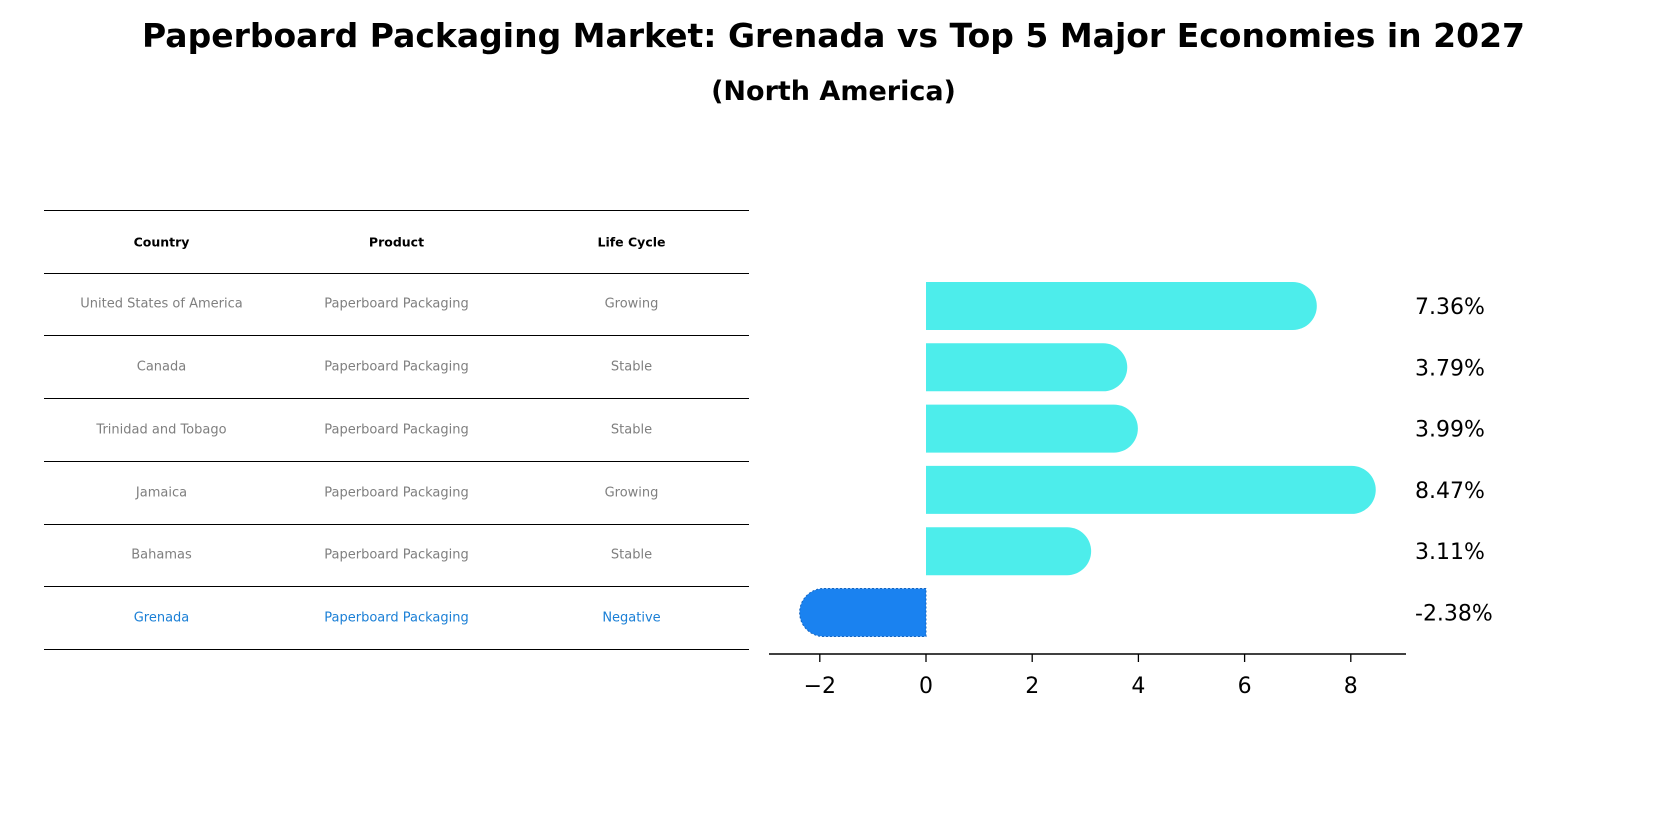  I want to click on table-header-cell: Country, so click(161, 241).